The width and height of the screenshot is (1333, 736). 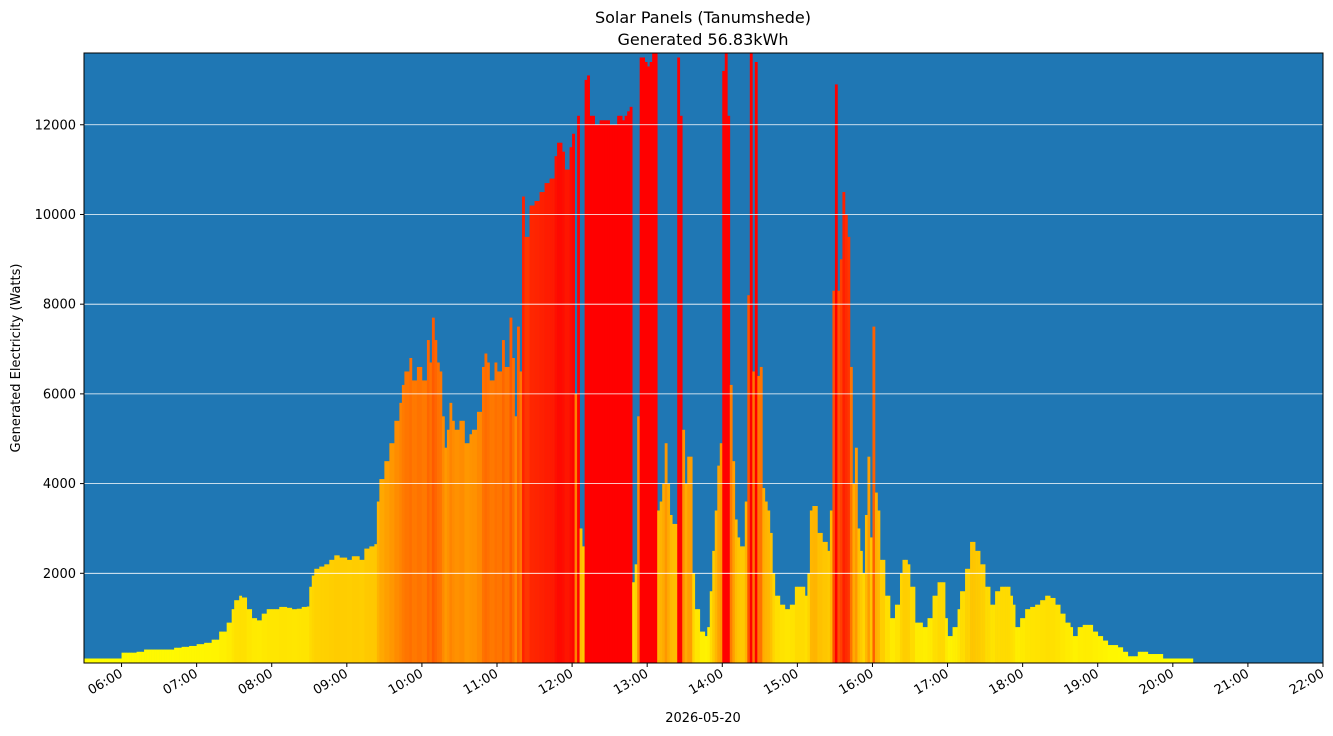 What do you see at coordinates (703, 39) in the screenshot?
I see `chart-subtitle: Generated 56.83kWh` at bounding box center [703, 39].